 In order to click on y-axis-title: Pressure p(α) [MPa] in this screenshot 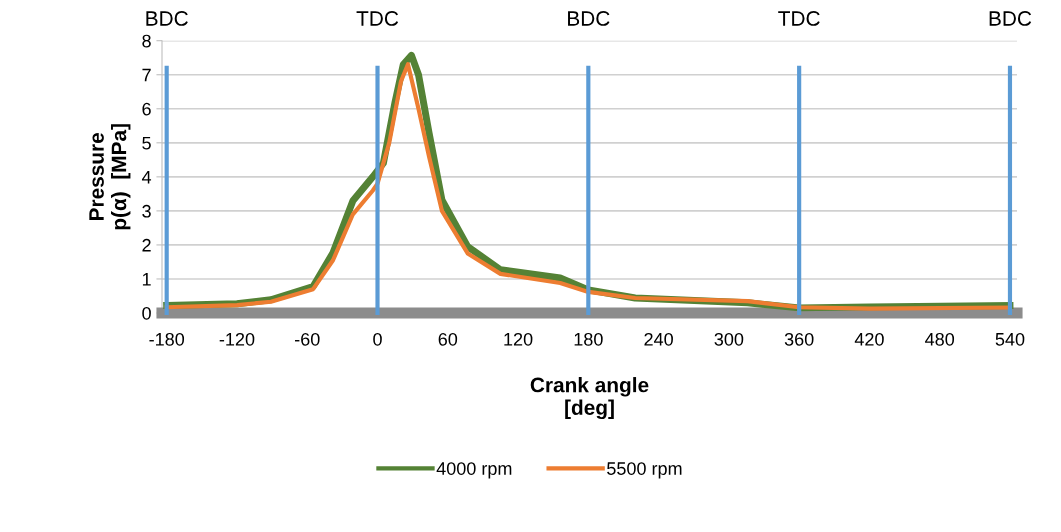, I will do `click(110, 177)`.